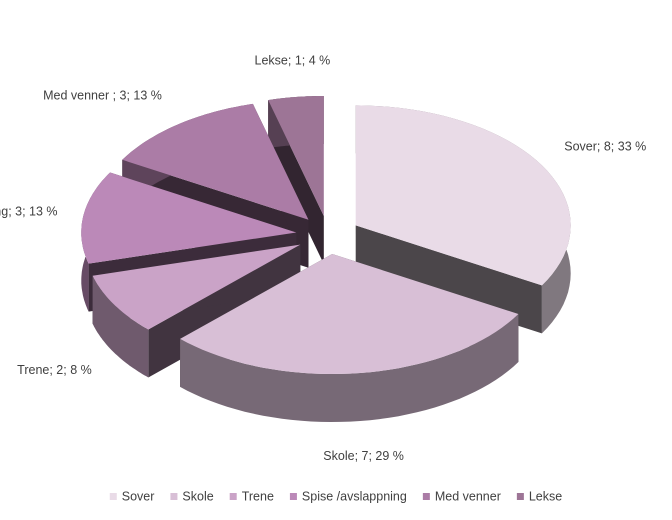 This screenshot has height=520, width=672. What do you see at coordinates (448, 279) in the screenshot?
I see `slice-side` at bounding box center [448, 279].